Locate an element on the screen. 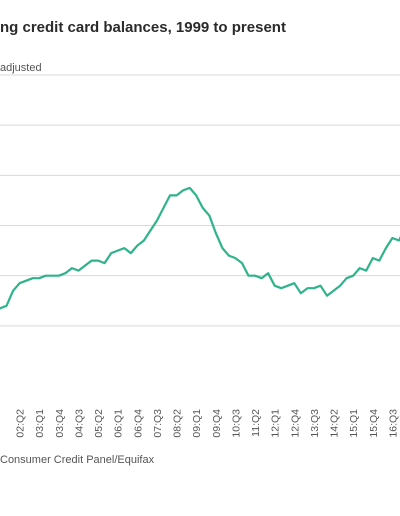 Image resolution: width=400 pixels, height=516 pixels. x-tick-label: 03:Q4 is located at coordinates (60, 423).